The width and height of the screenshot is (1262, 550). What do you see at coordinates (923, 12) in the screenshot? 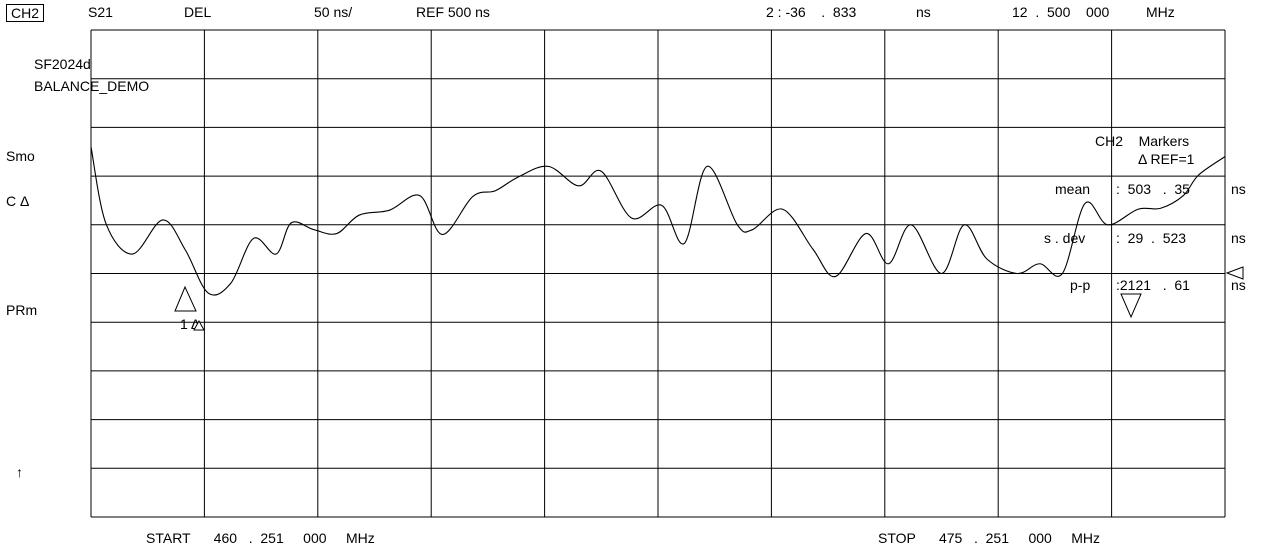
I see `marker-readout-unit: ns` at bounding box center [923, 12].